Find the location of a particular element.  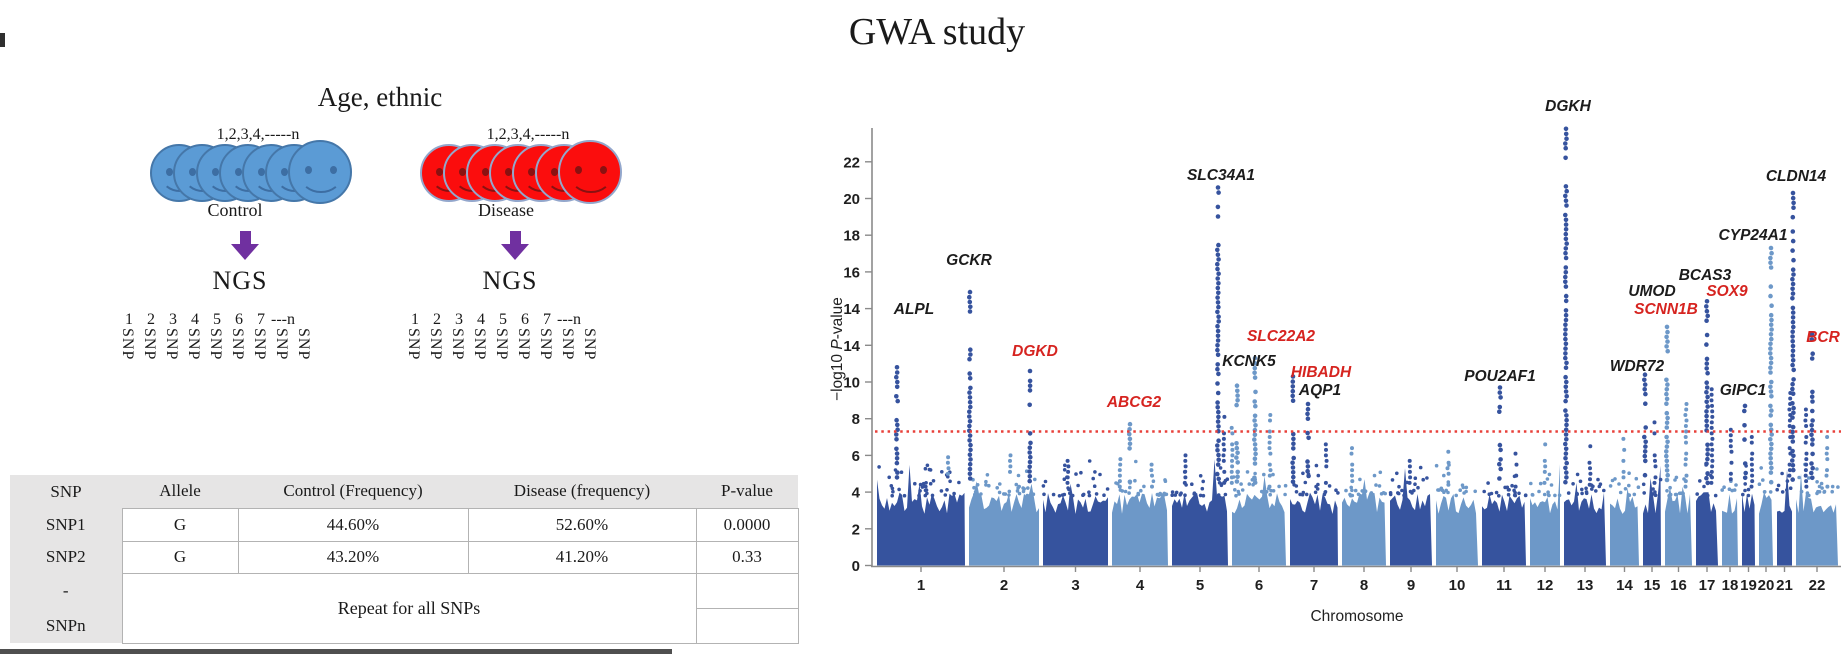

snp-number: 3 is located at coordinates (173, 319).